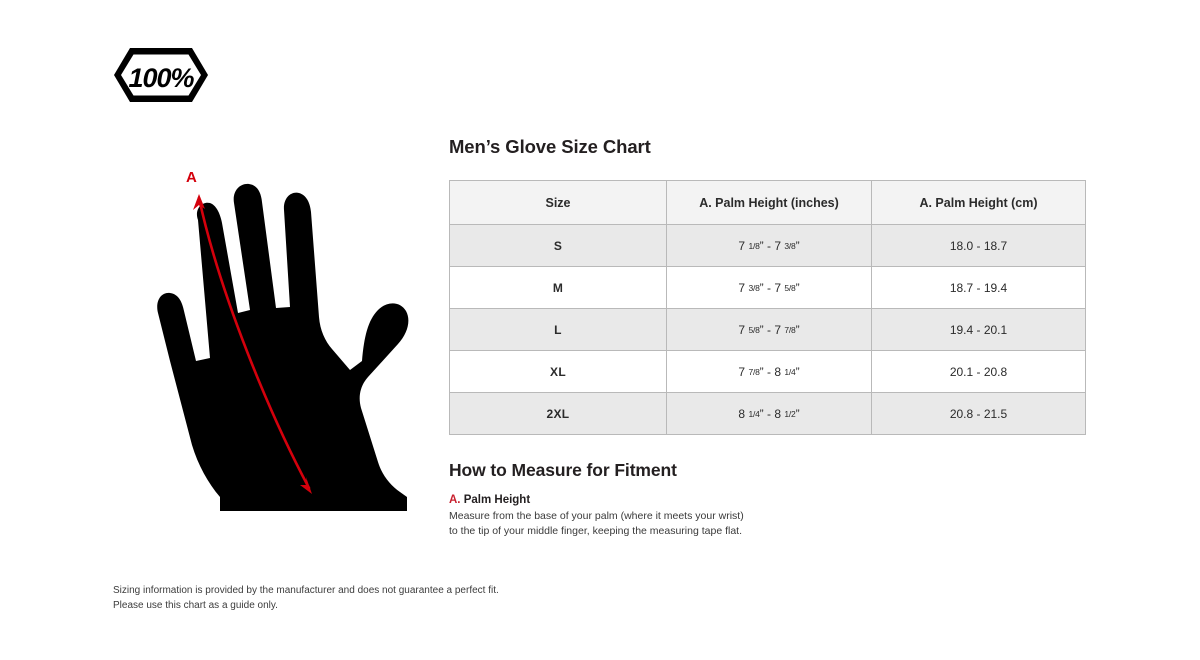  What do you see at coordinates (978, 287) in the screenshot?
I see `cell-cm: 18.7 - 19.4` at bounding box center [978, 287].